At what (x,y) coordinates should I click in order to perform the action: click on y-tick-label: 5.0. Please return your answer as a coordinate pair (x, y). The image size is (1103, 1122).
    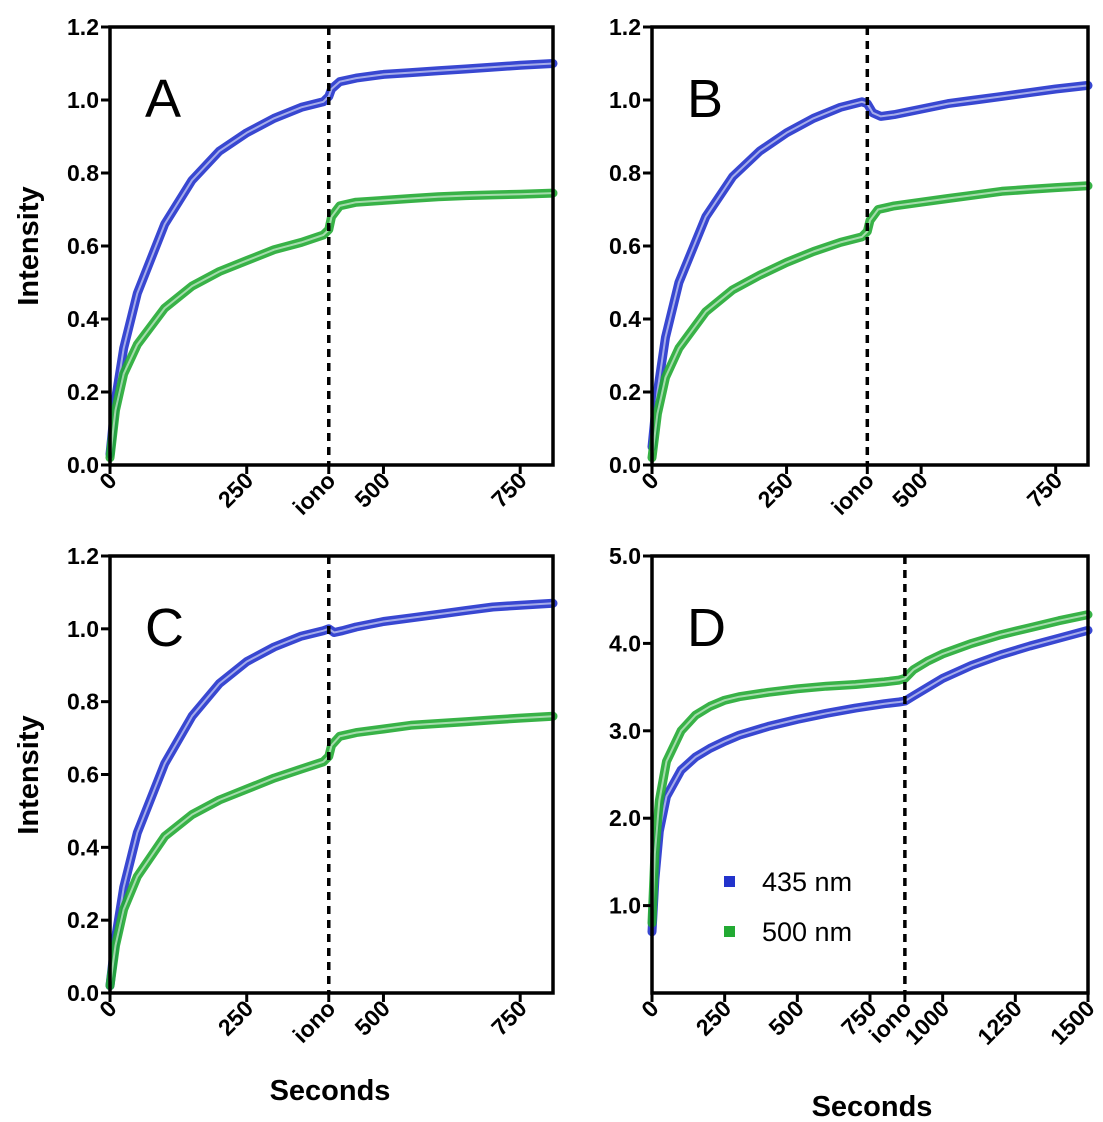
    Looking at the image, I should click on (625, 556).